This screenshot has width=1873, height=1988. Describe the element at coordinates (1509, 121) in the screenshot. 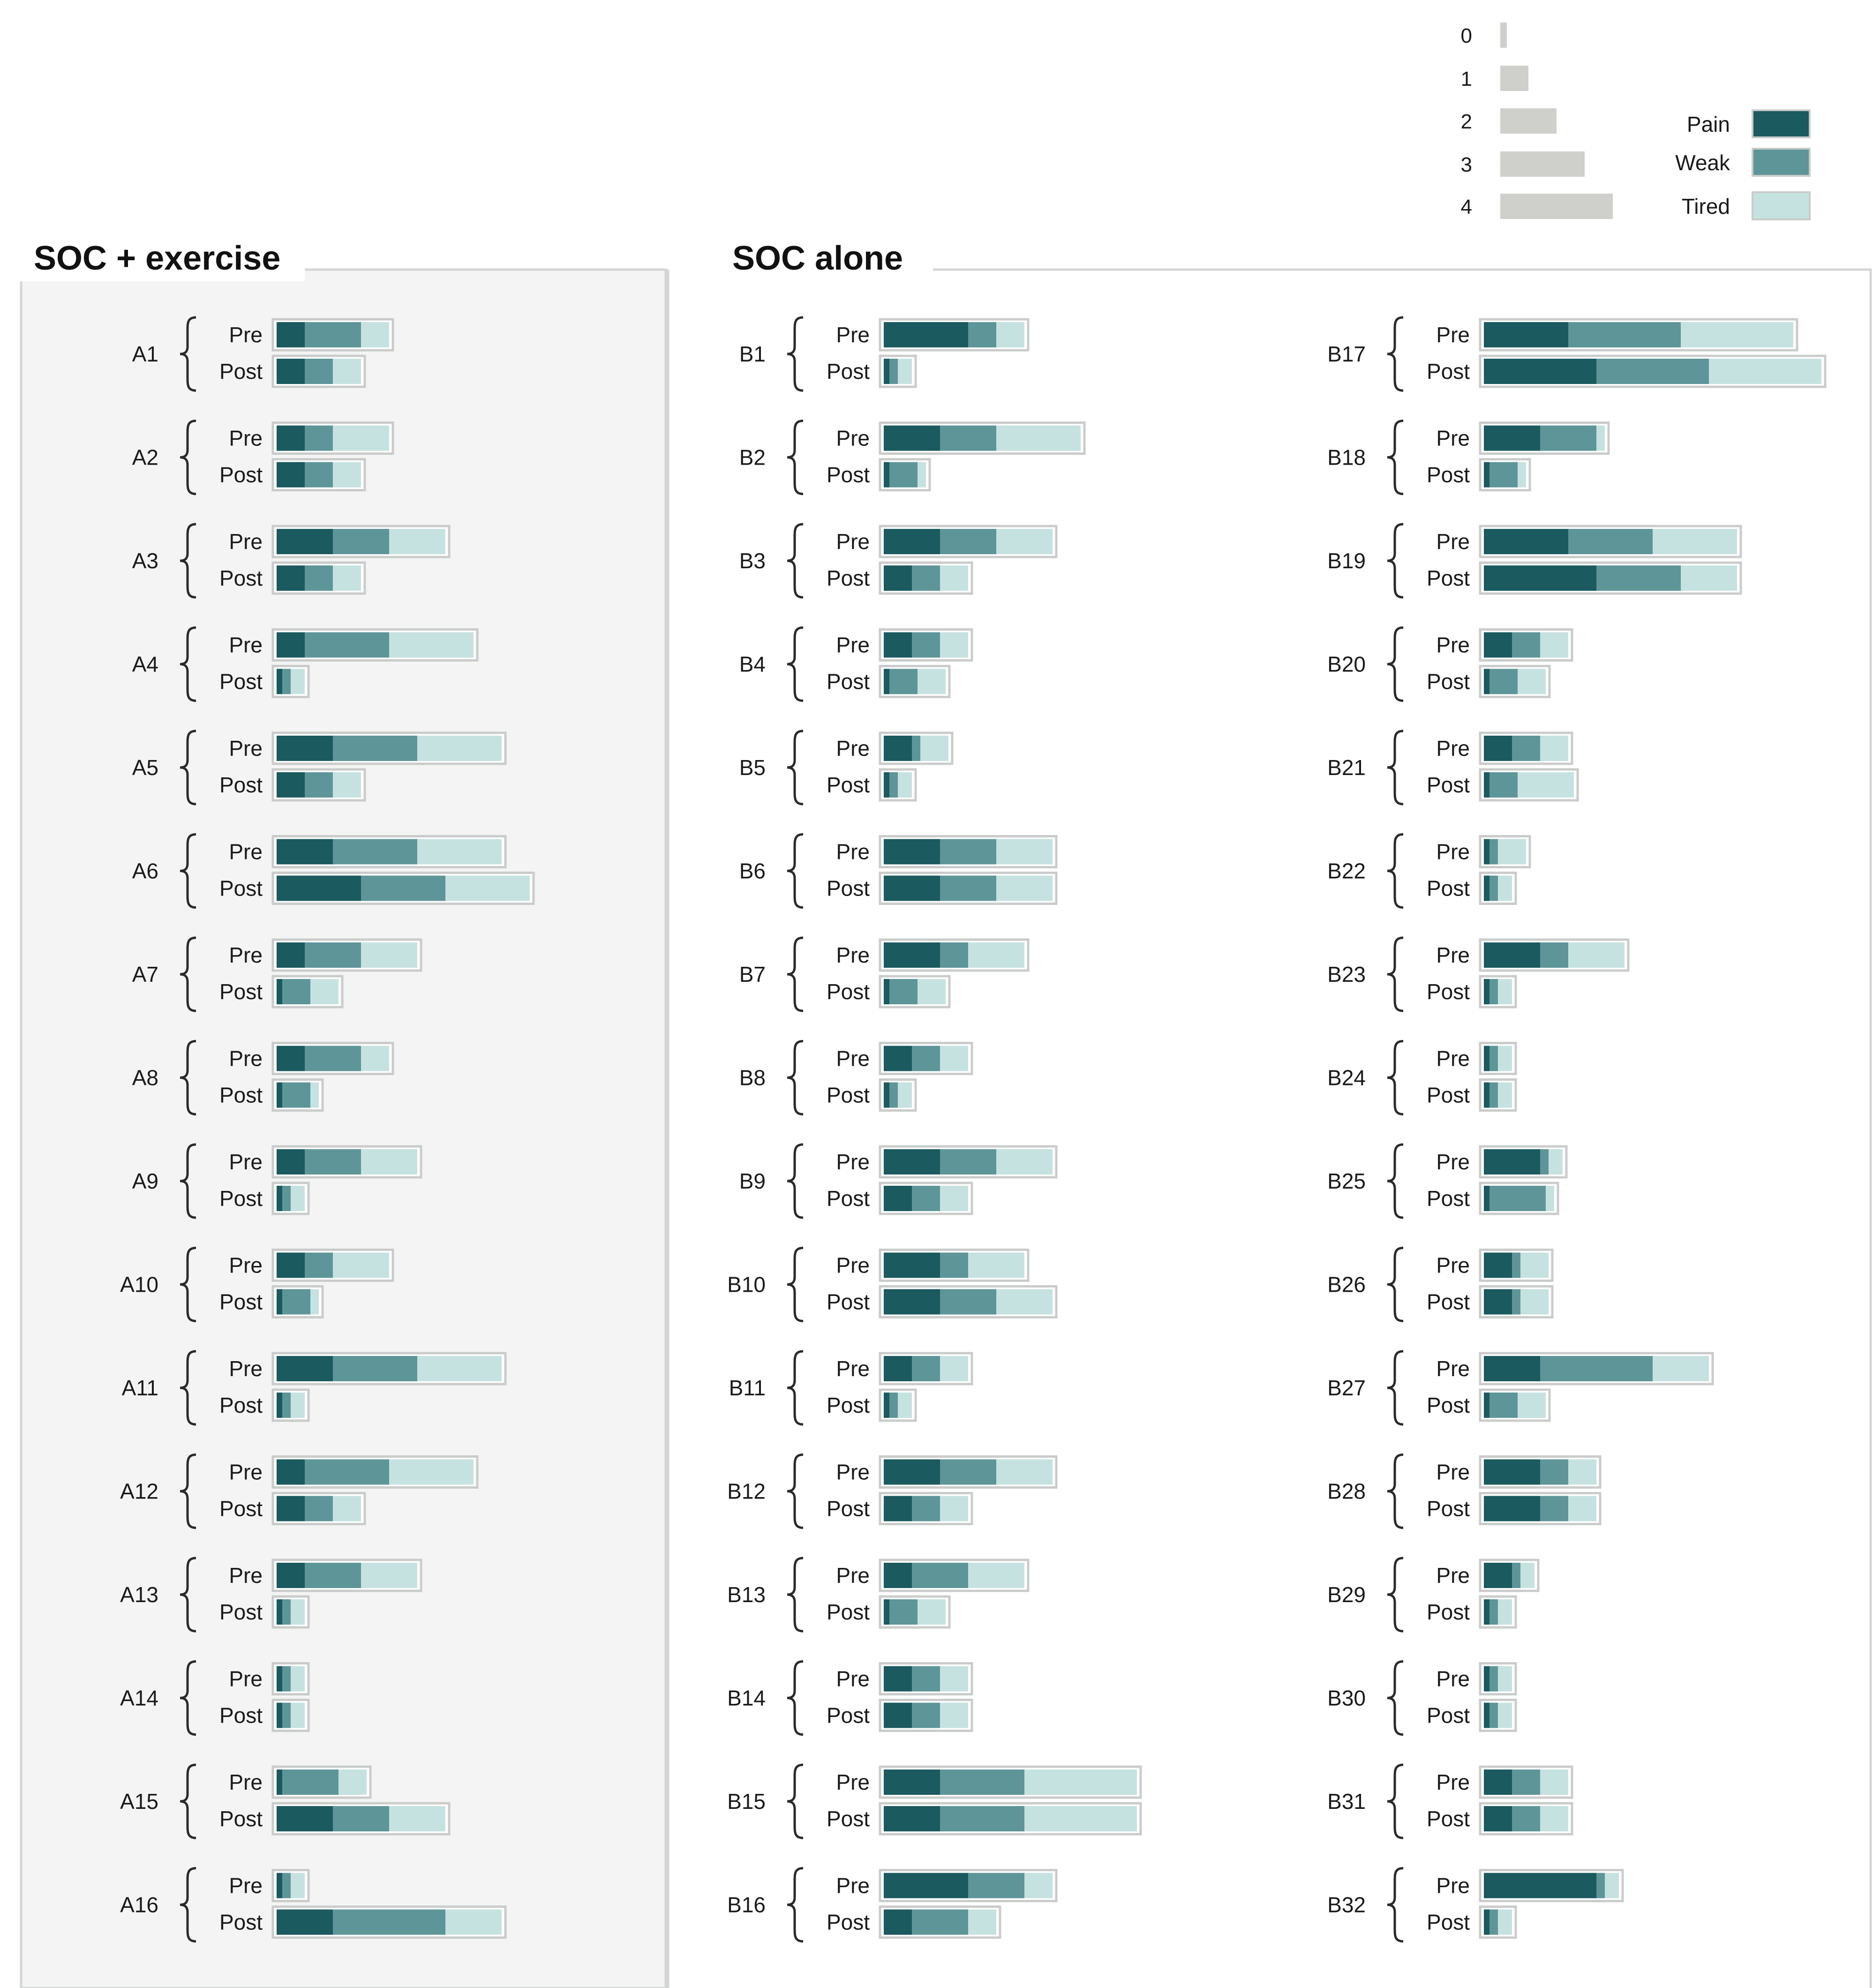

I see `legend-scale-item: 2` at that location.